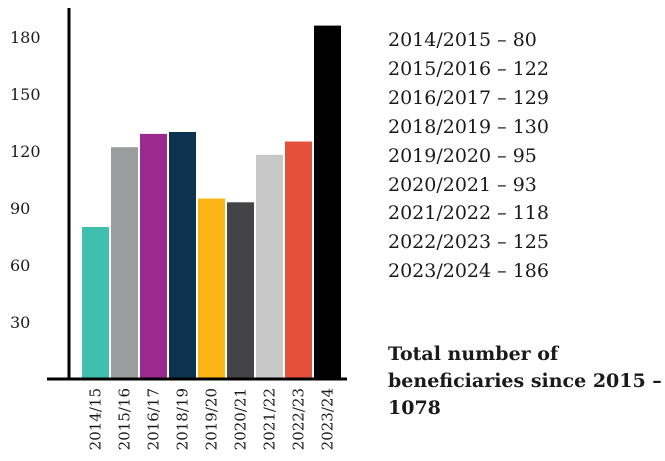 Image resolution: width=665 pixels, height=461 pixels. What do you see at coordinates (241, 419) in the screenshot?
I see `x-tick-label: 2020/21` at bounding box center [241, 419].